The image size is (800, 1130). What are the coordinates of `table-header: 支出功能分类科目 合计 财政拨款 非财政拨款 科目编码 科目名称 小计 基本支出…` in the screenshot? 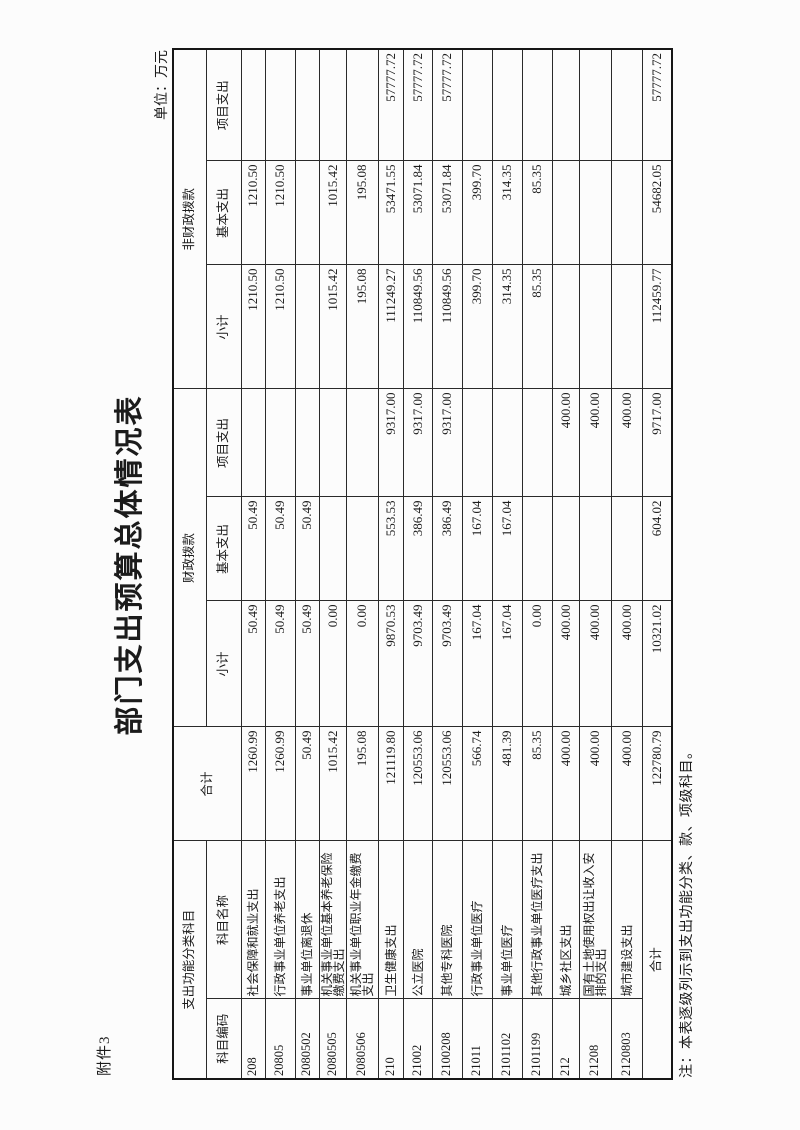 It's located at (207, 563).